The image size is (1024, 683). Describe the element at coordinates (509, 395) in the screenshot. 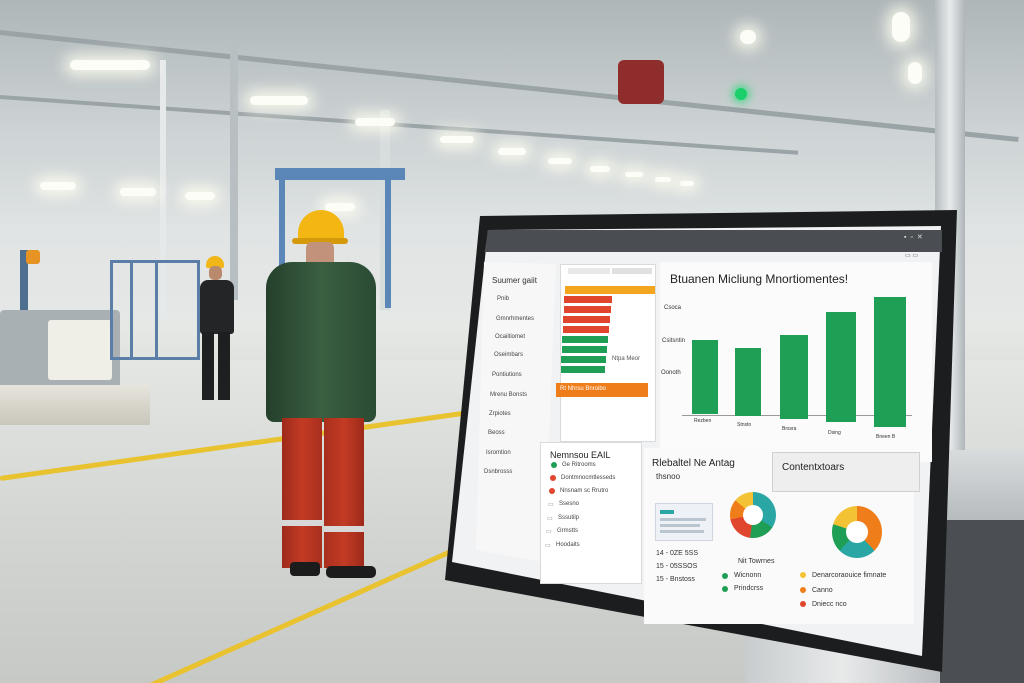

I see `sidebar-item: Mrenu Bonsts` at that location.